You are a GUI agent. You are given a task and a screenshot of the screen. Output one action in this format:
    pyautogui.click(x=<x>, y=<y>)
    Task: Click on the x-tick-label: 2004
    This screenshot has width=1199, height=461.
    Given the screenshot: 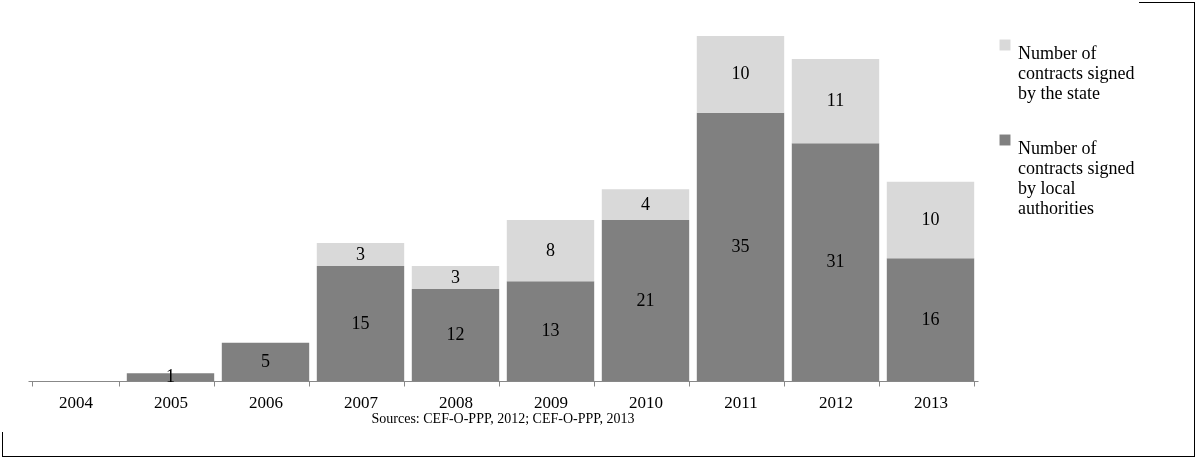 What is the action you would take?
    pyautogui.click(x=76, y=402)
    